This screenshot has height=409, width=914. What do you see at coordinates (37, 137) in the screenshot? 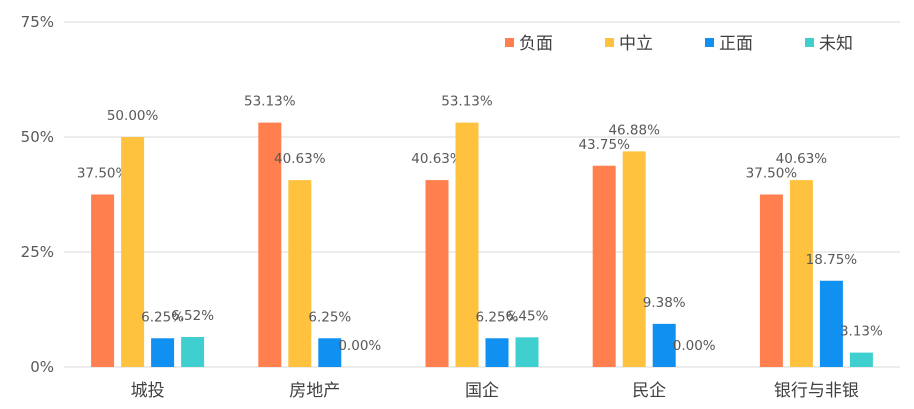
I see `y-tick-label: 50%` at bounding box center [37, 137].